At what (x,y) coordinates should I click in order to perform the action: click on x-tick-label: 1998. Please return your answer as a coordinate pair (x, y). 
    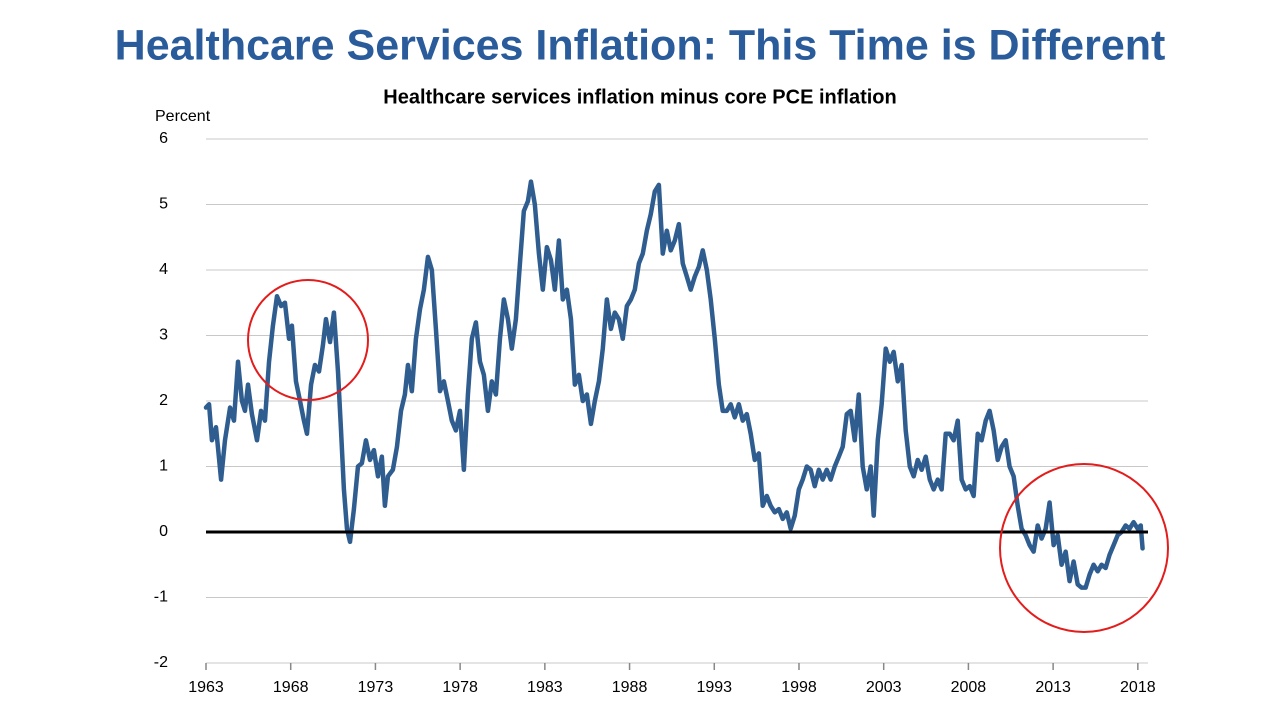
    Looking at the image, I should click on (799, 687).